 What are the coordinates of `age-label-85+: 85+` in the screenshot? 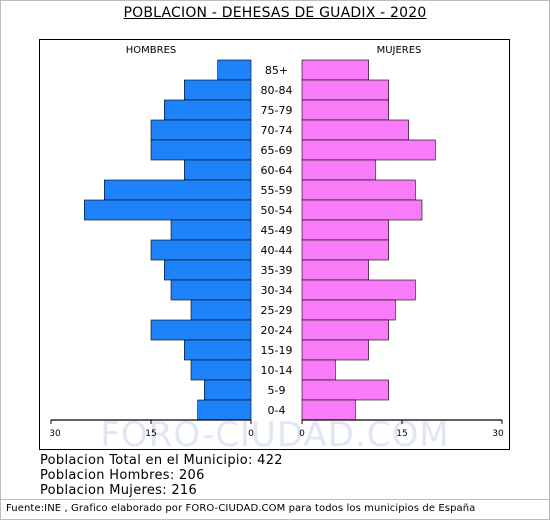 It's located at (276, 70).